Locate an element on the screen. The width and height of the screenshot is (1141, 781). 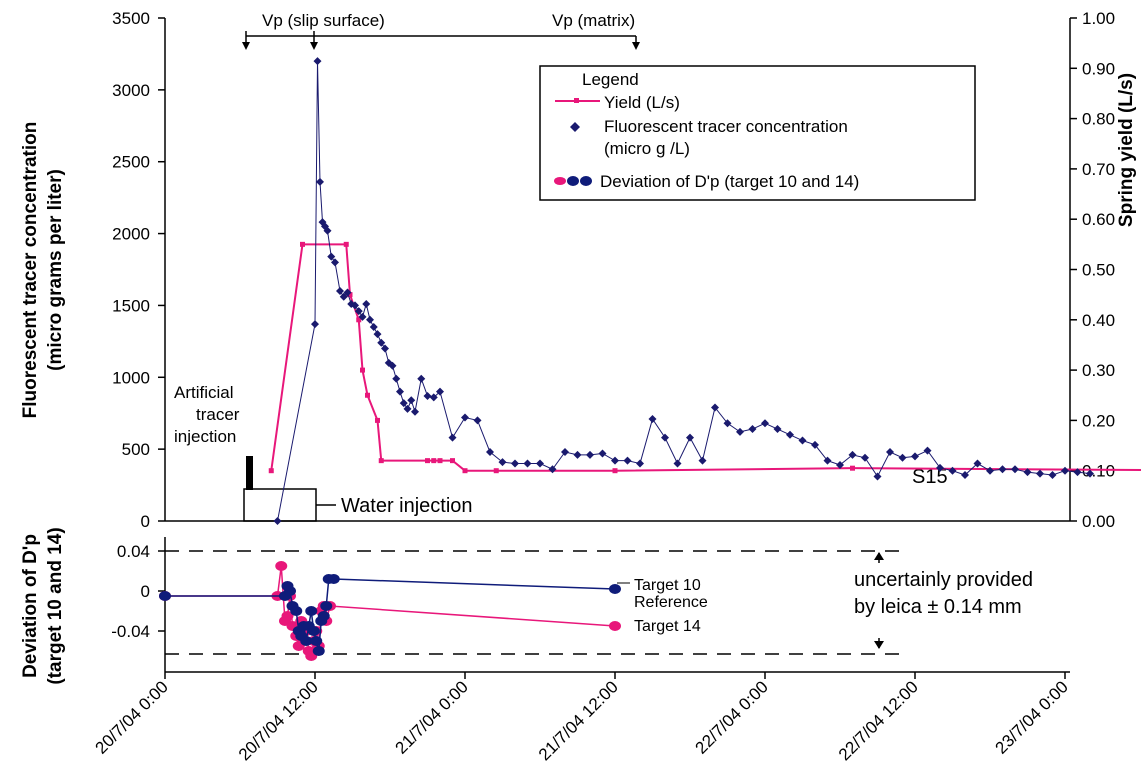
target10-label: Target 10 is located at coordinates (667, 585).